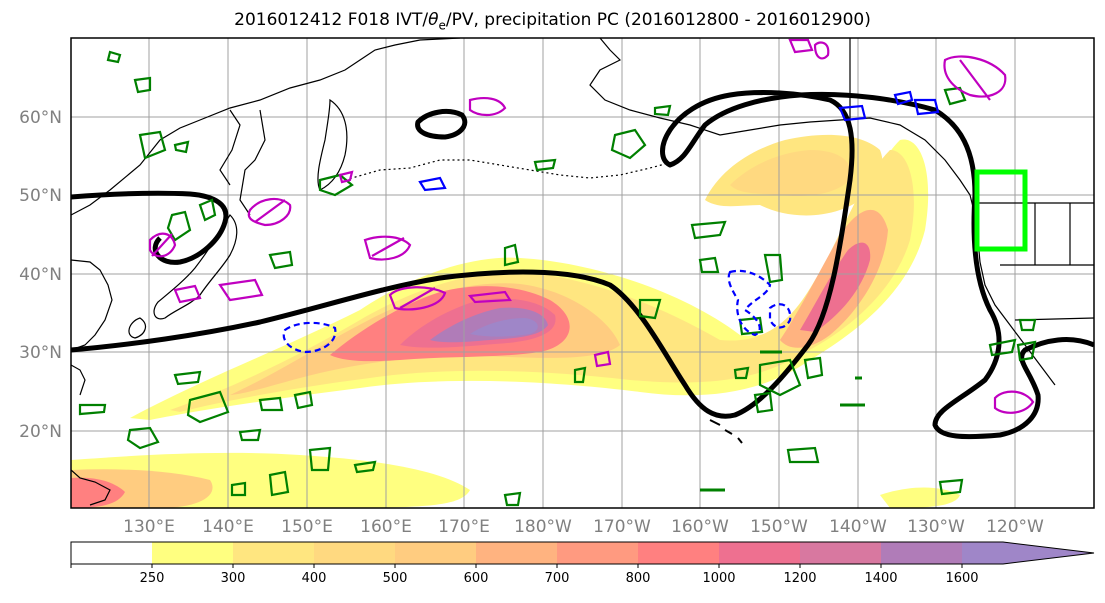 Image resolution: width=1105 pixels, height=603 pixels. Describe the element at coordinates (40, 196) in the screenshot. I see `lat-label-50n: 50°N` at that location.